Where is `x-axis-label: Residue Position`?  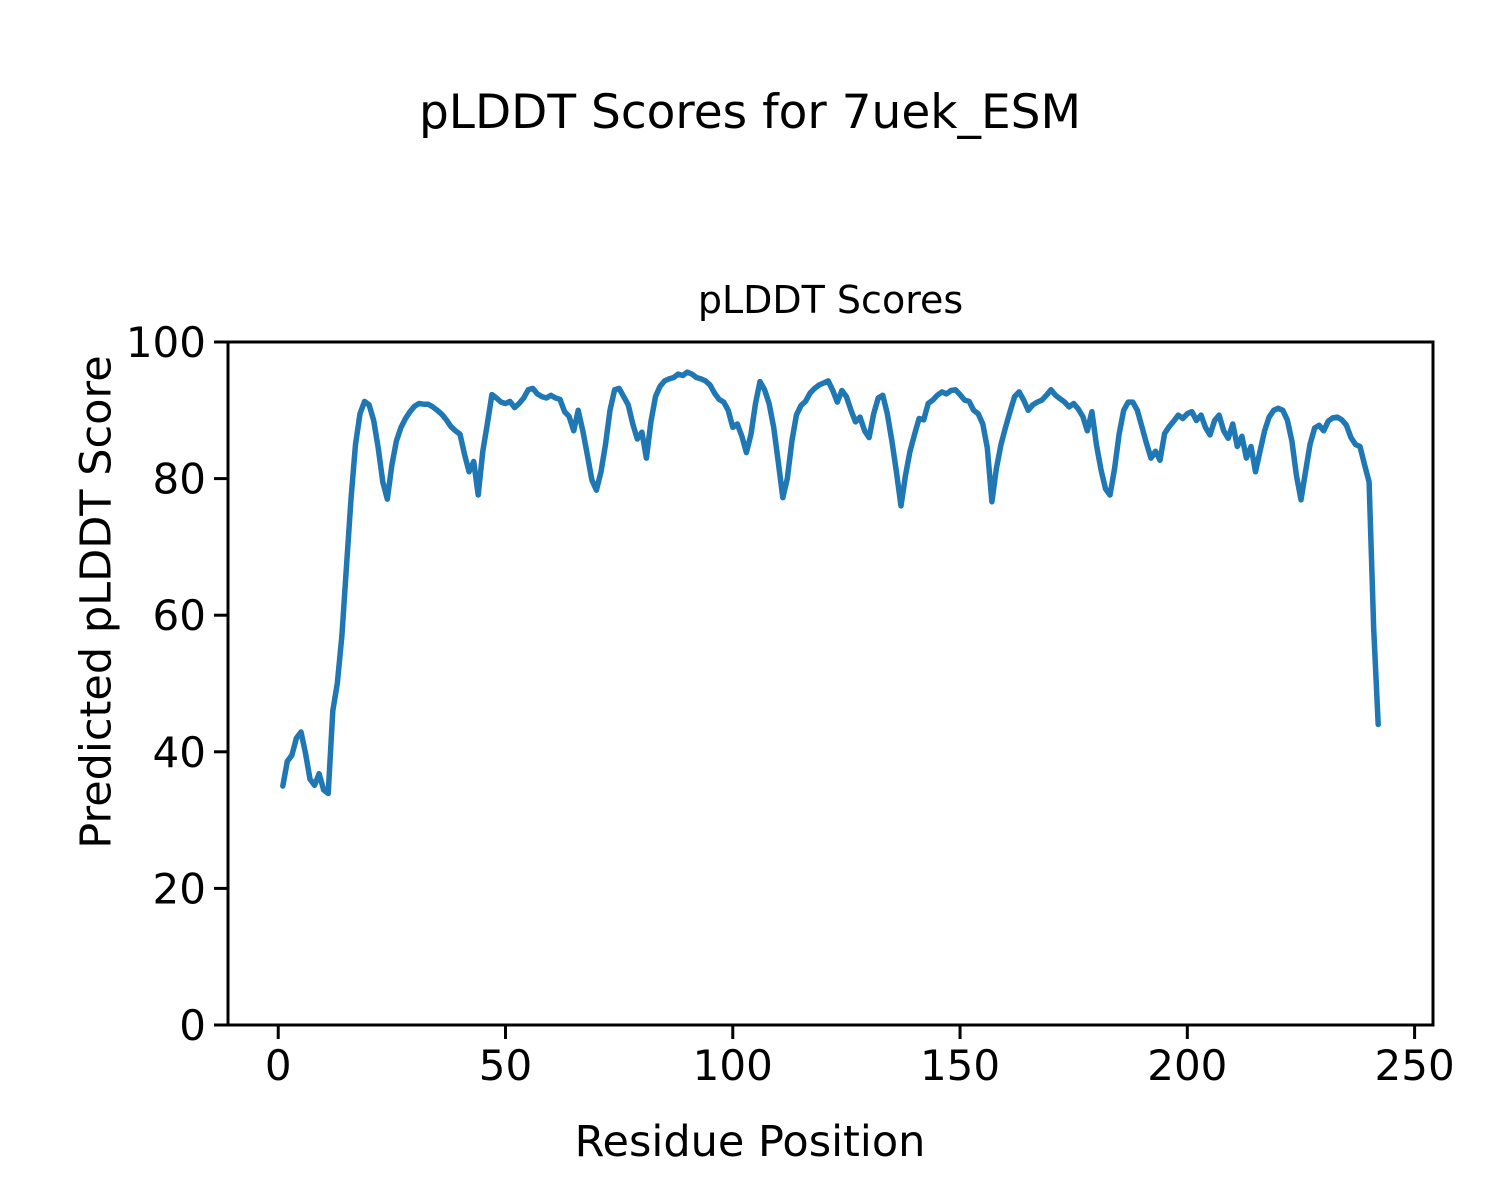
x-axis-label: Residue Position is located at coordinates (750, 1142).